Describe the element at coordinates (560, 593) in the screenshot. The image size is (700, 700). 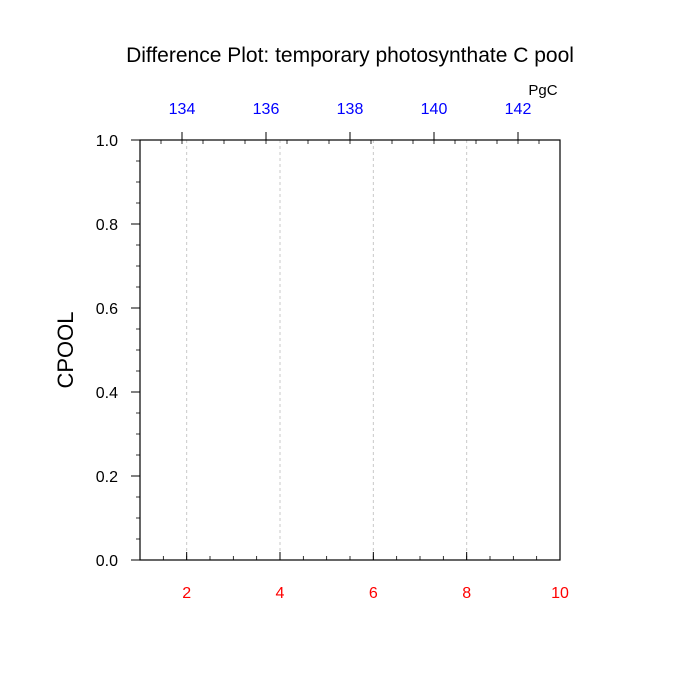
I see `x-tick-label: 10` at that location.